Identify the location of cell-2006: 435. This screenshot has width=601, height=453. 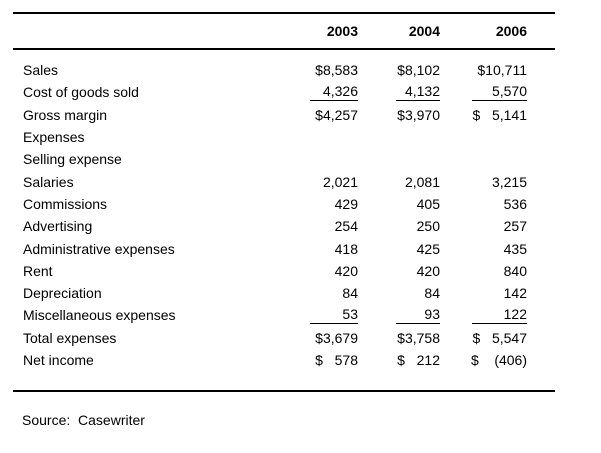
(515, 248).